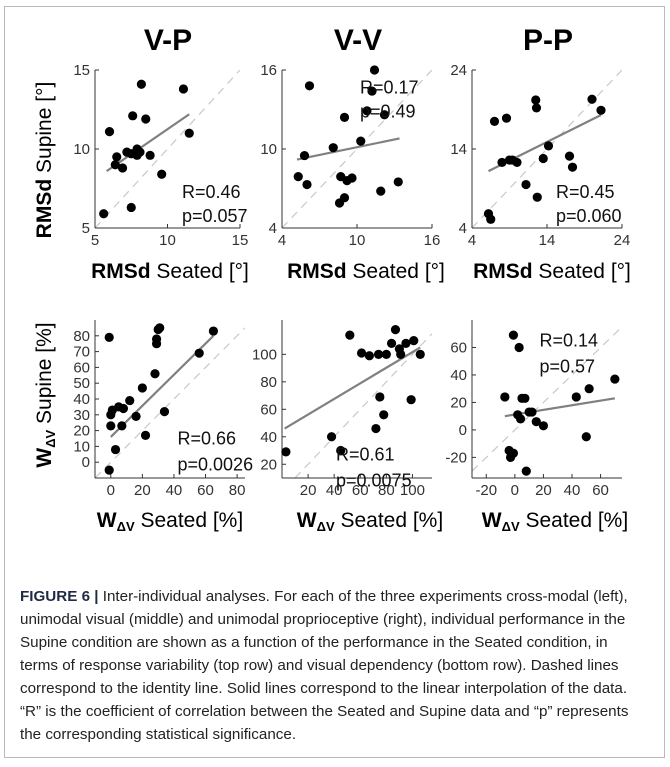 This screenshot has height=767, width=670. Describe the element at coordinates (569, 341) in the screenshot. I see `correlation-label: R=0.14` at that location.